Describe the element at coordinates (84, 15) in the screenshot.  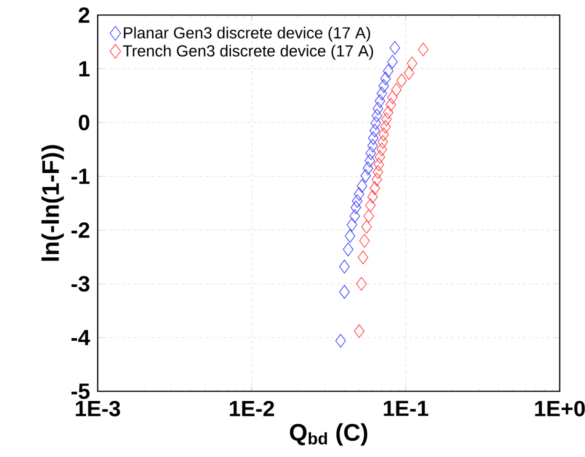
I see `y-tick-label: 2` at that location.